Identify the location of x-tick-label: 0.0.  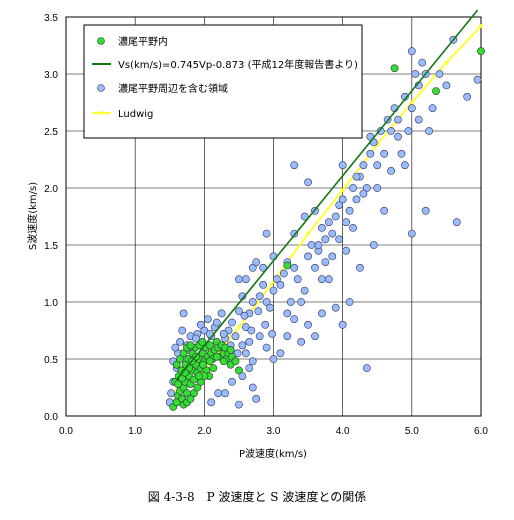
(66, 431).